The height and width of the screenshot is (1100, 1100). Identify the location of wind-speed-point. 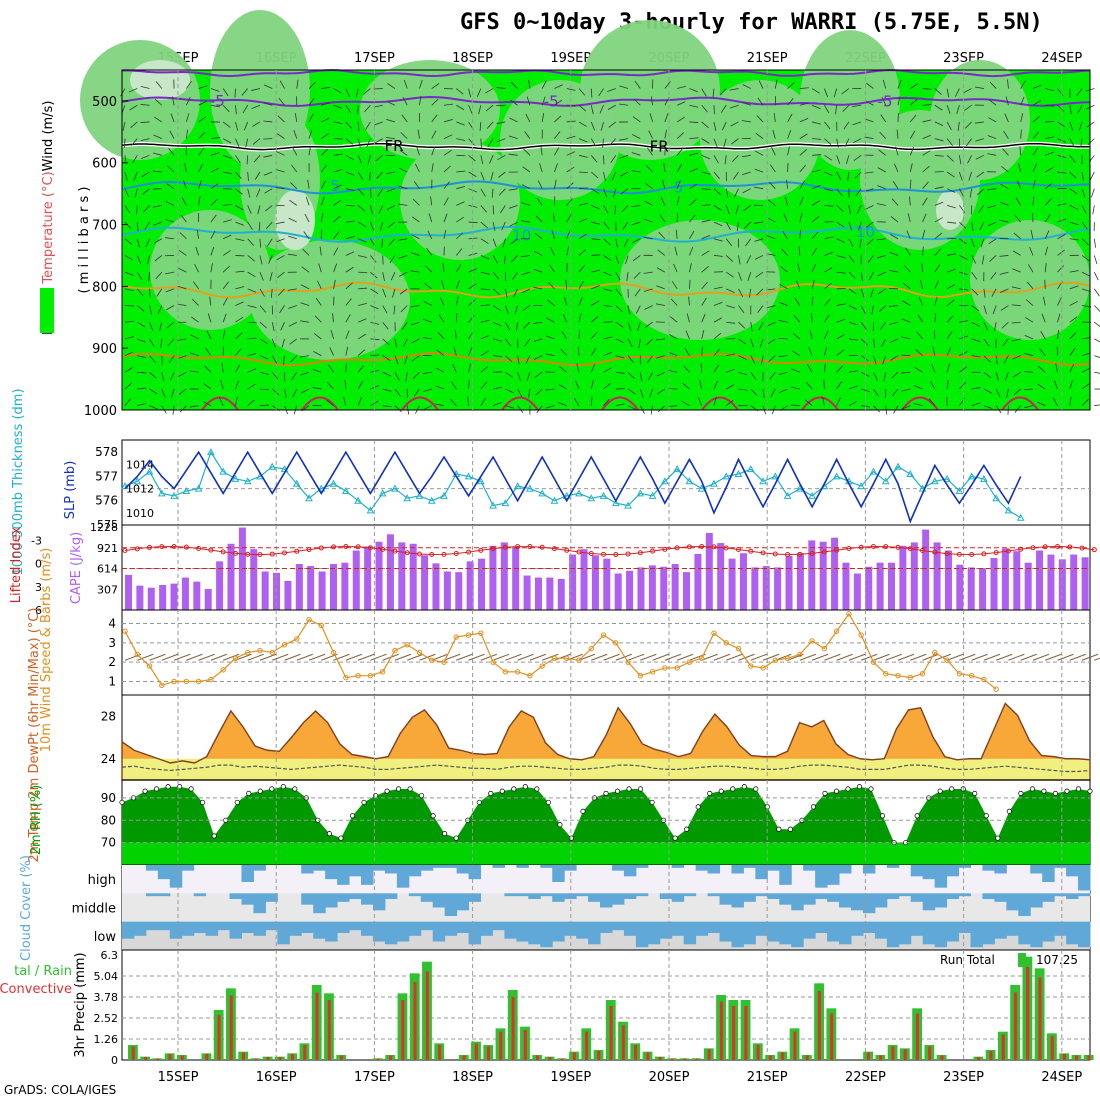
(358, 675).